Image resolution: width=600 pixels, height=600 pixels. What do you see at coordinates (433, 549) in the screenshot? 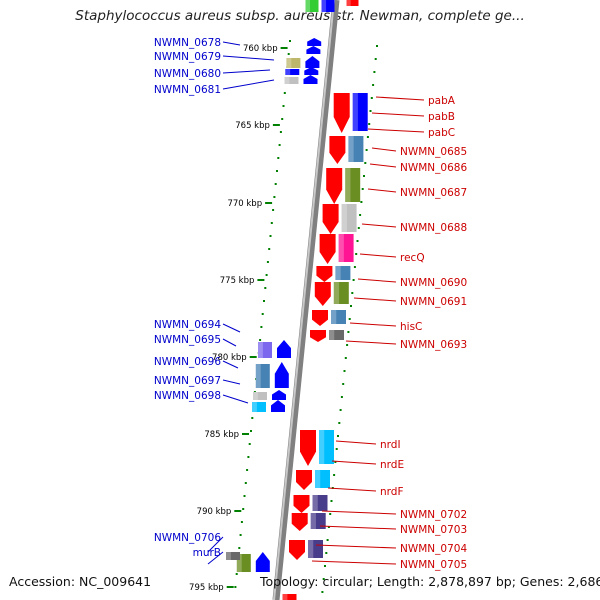
I see `reverse-gene-label: NWMN_0704` at bounding box center [433, 549].